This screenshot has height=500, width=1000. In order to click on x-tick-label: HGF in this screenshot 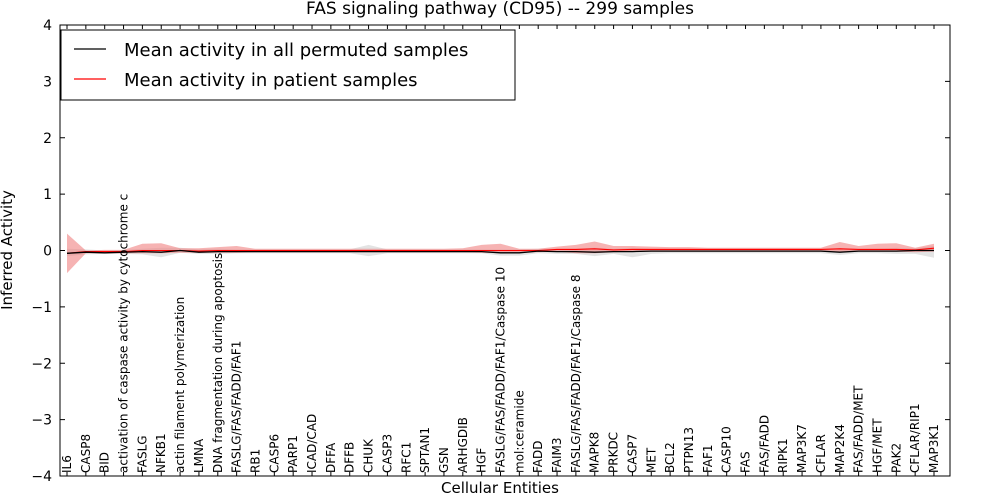, I will do `click(482, 460)`.